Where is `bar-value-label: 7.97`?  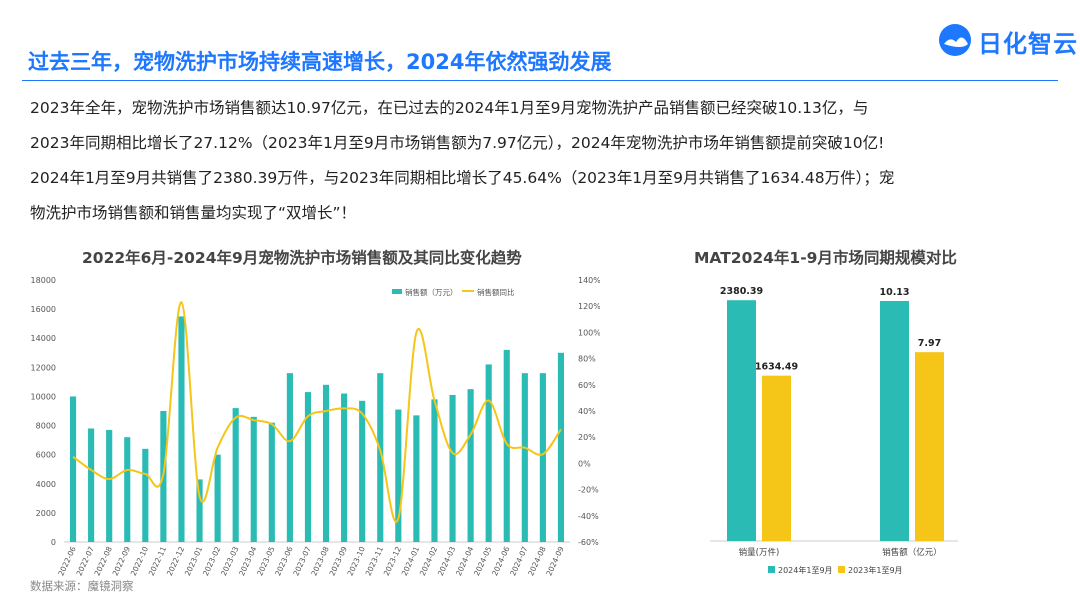 bar-value-label: 7.97 is located at coordinates (929, 343).